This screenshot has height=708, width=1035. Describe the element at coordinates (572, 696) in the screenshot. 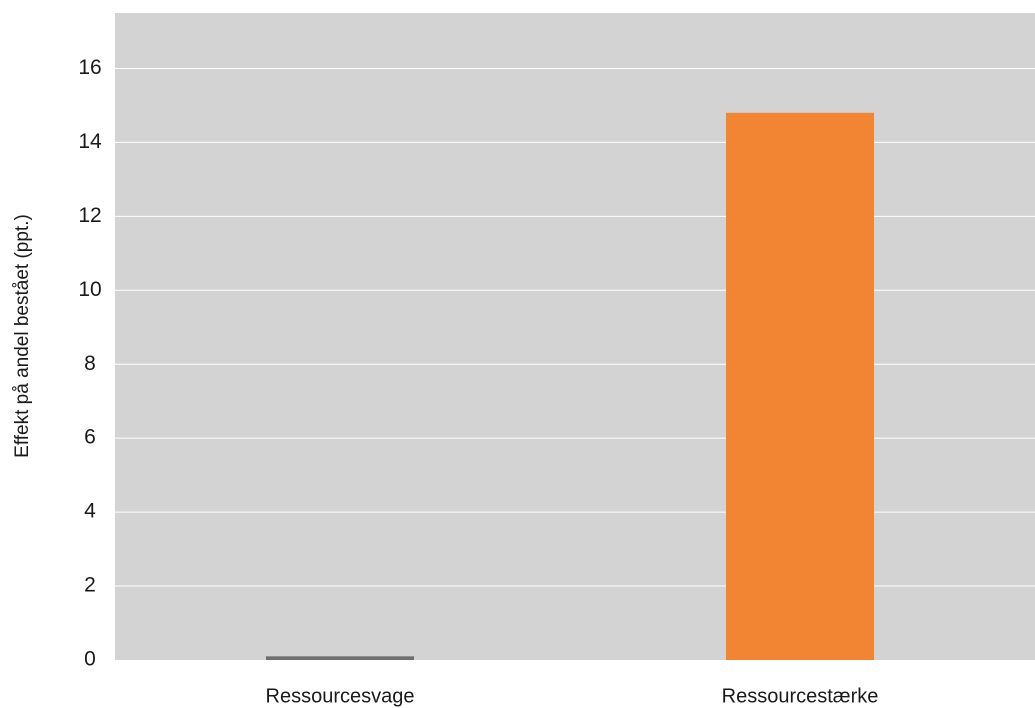

I see `x-axis-categories: Ressourcesvage Ressourcestærke` at that location.